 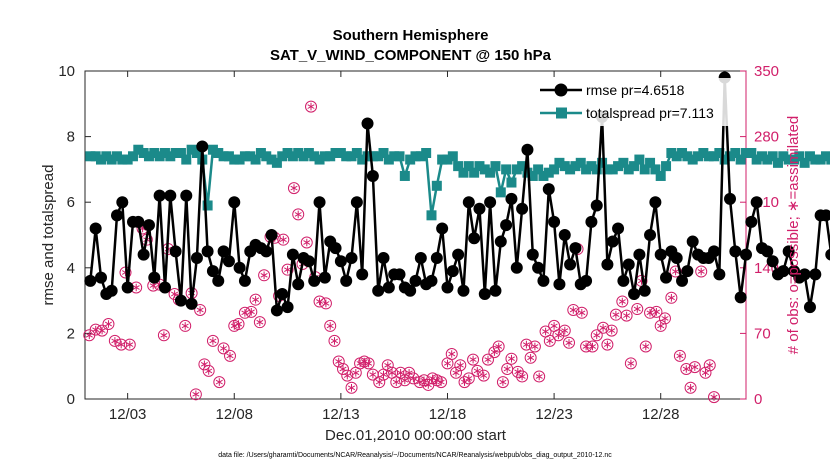 What do you see at coordinates (71, 137) in the screenshot?
I see `y-tick-label: 8` at bounding box center [71, 137].